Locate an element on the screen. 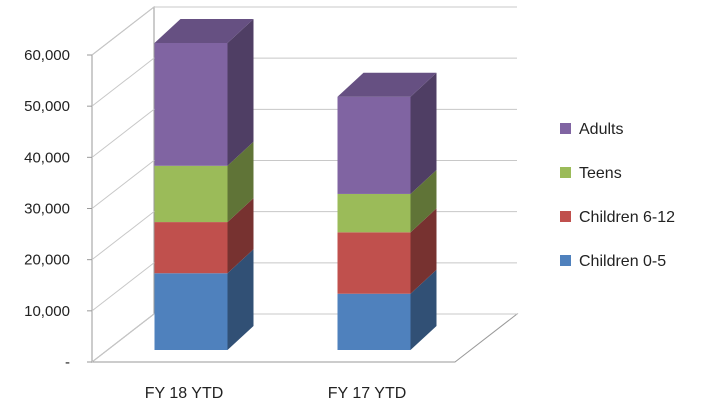  y-tick-label: 60,000 is located at coordinates (47, 55).